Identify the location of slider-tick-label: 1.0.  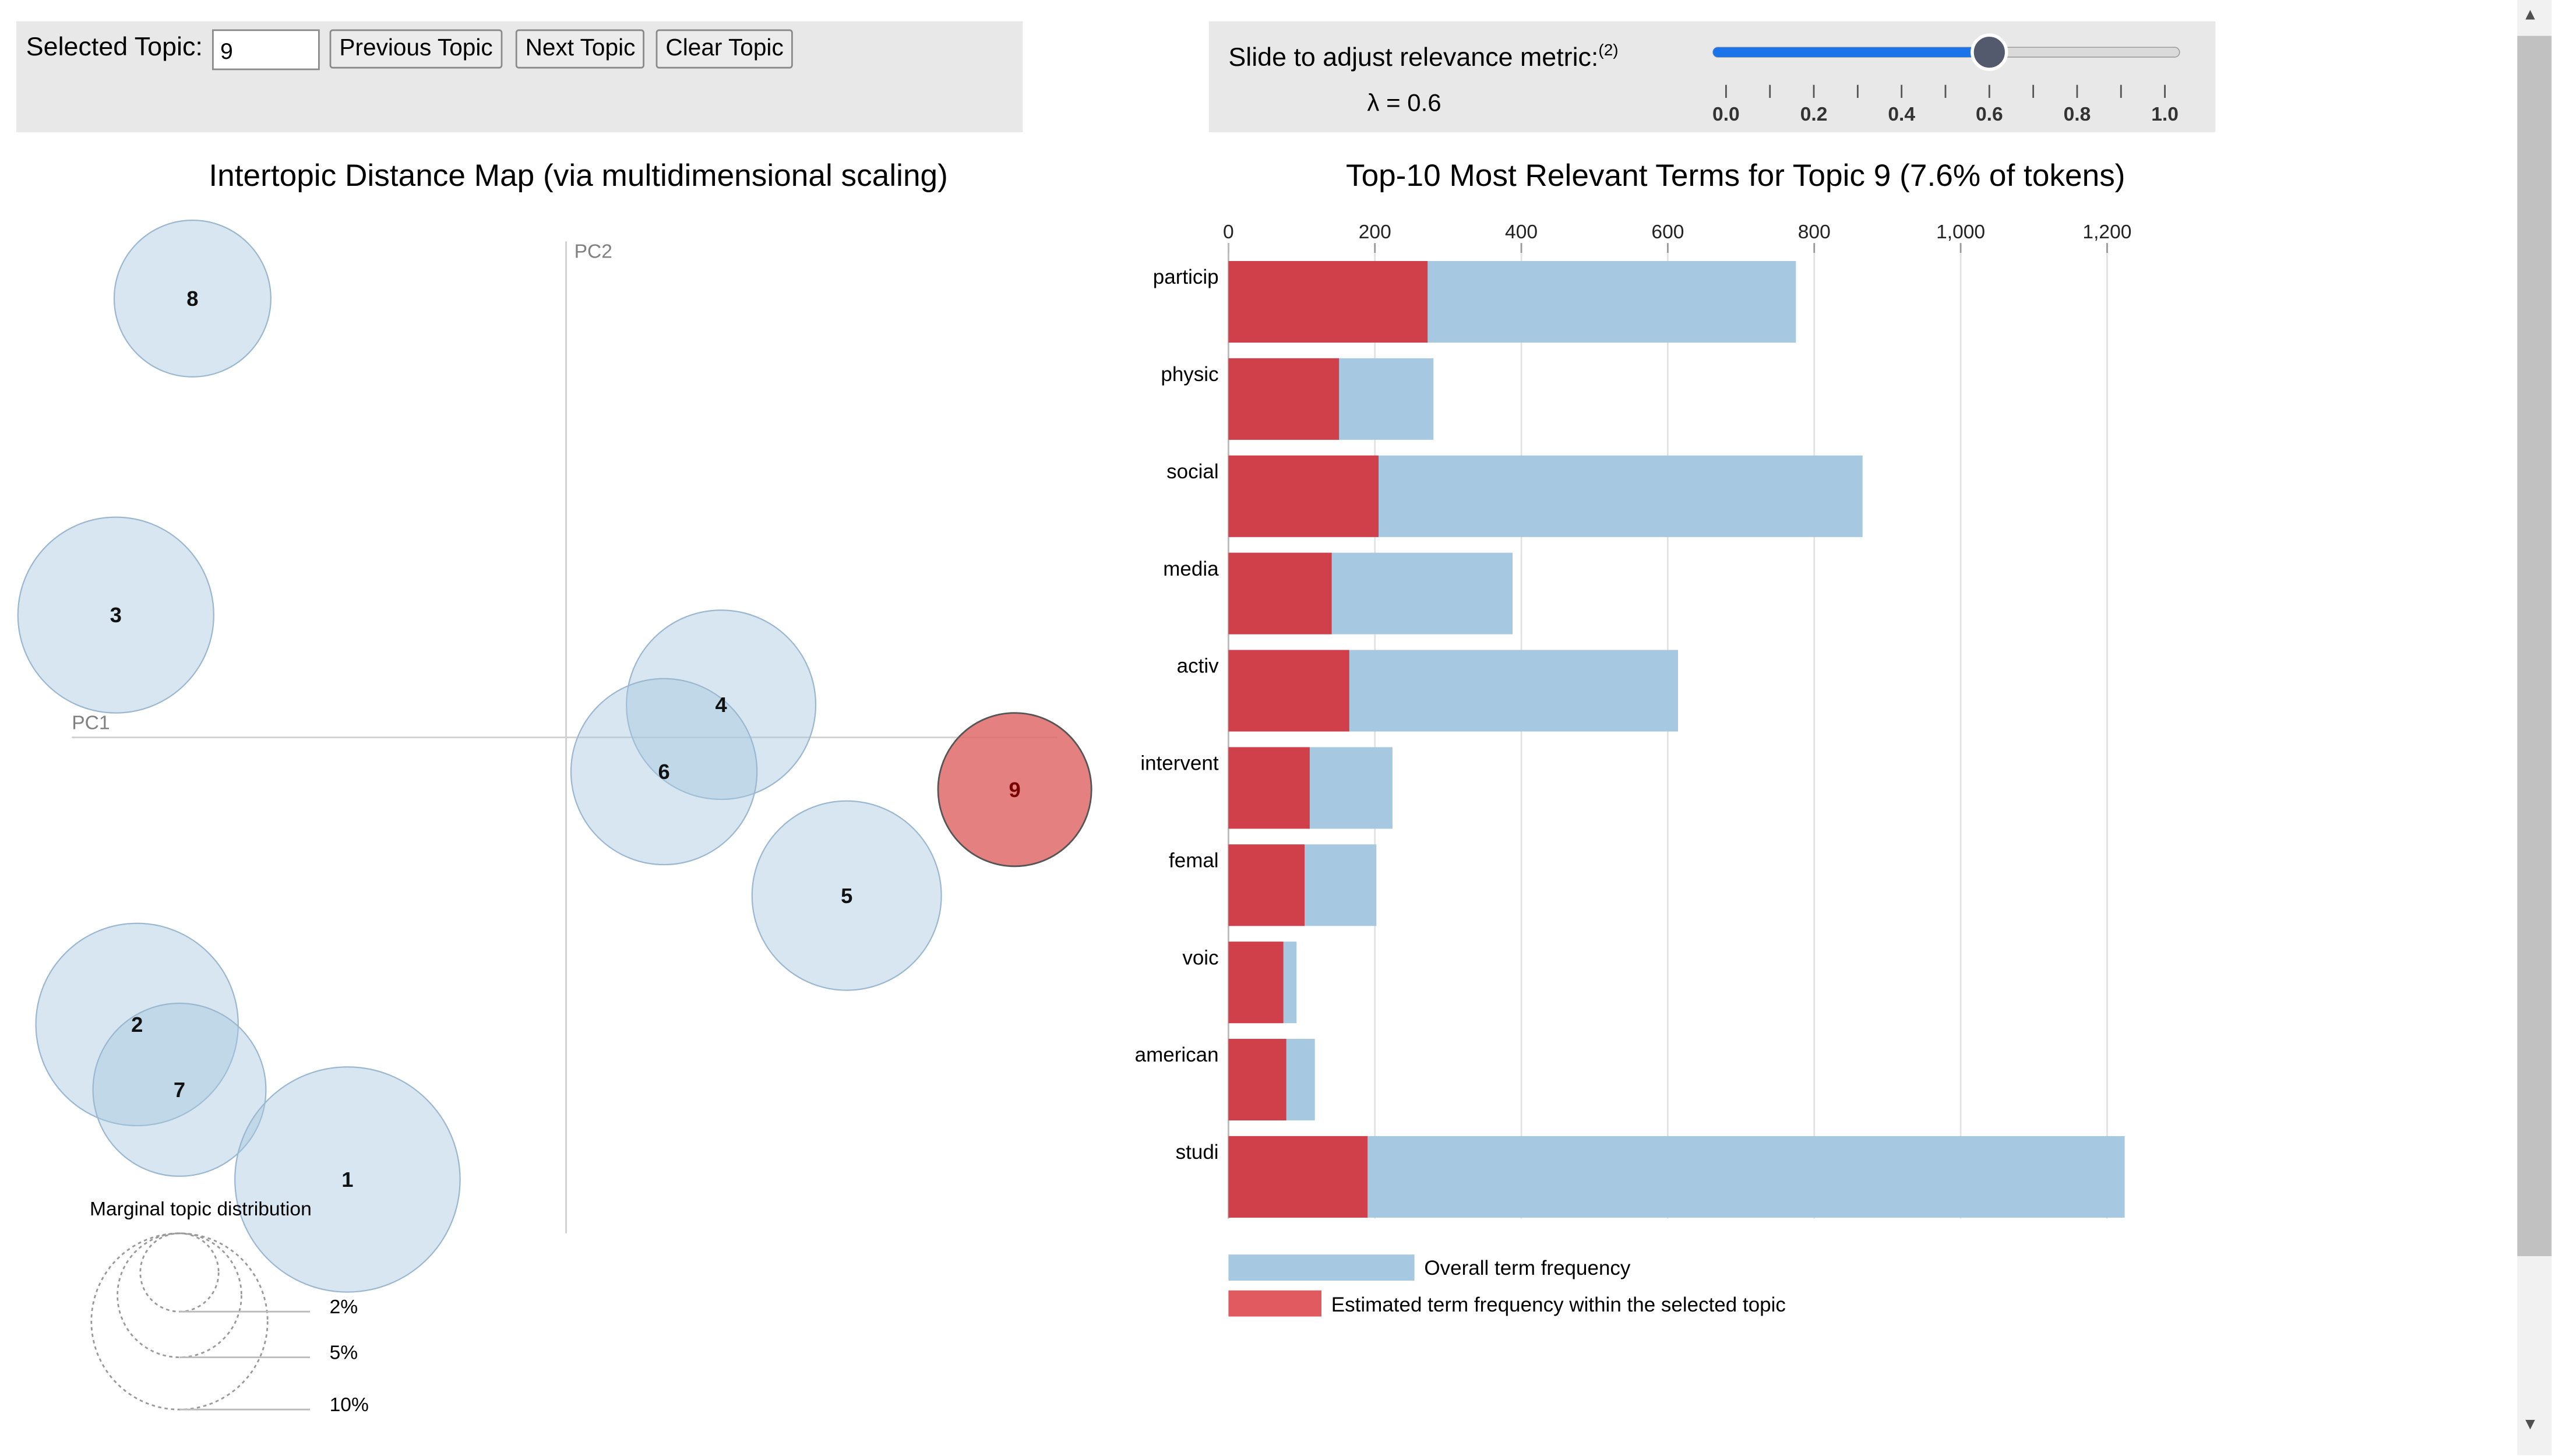
(2165, 114).